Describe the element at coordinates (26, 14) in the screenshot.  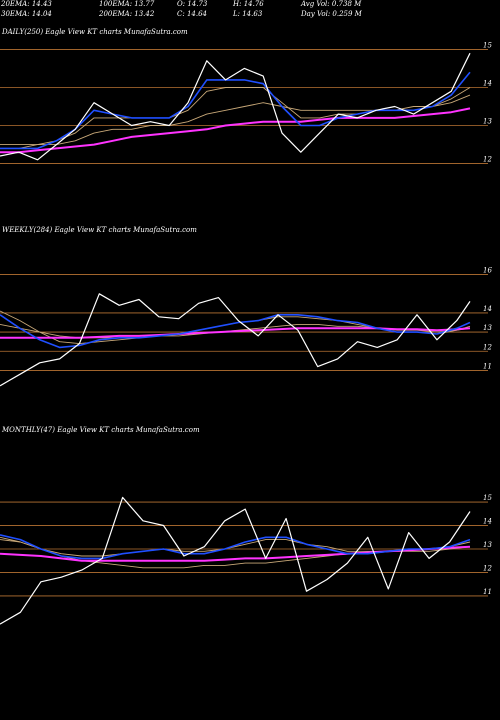
I see `ema30-readout: 30EMA: 14.04` at that location.